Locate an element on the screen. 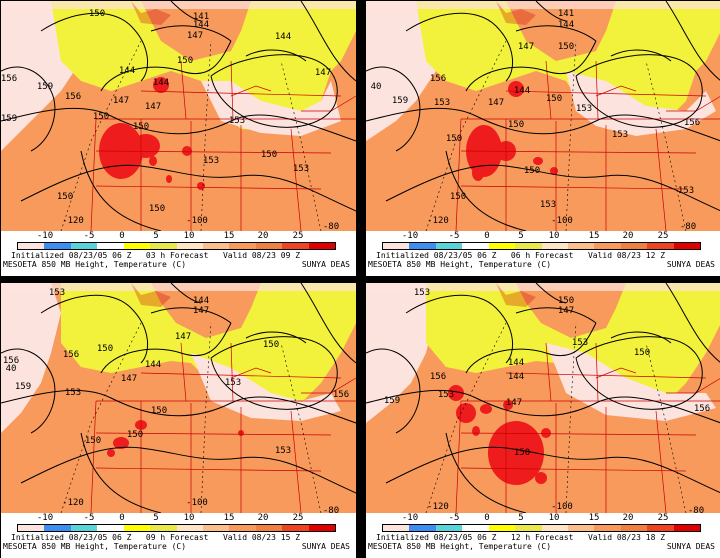 The height and width of the screenshot is (558, 720). contour-label: -80 is located at coordinates (696, 509).